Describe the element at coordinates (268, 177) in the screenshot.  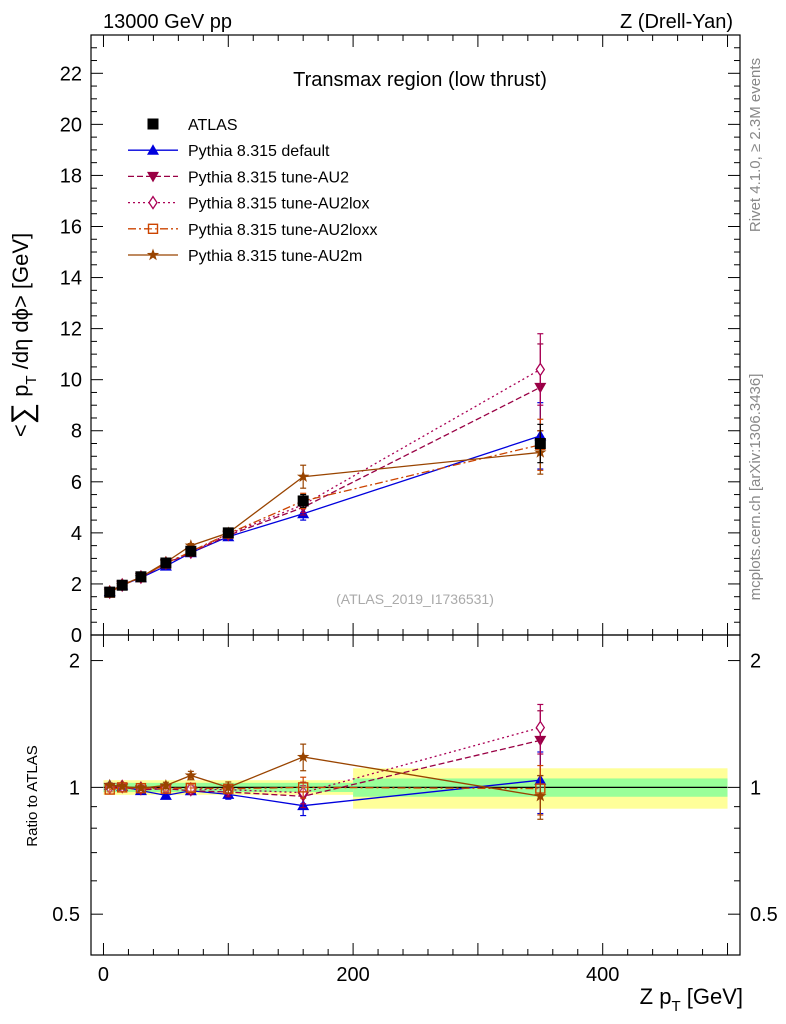
I see `legend-label: Pythia 8.315 tune-AU2` at that location.